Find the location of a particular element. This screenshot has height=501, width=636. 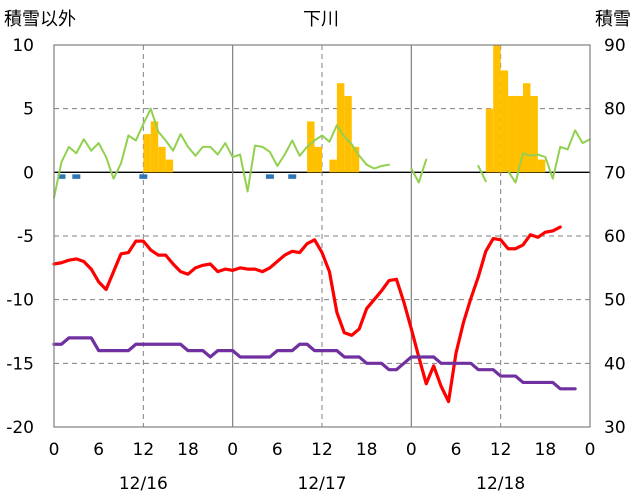

right-tick-label: 70 is located at coordinates (615, 173).